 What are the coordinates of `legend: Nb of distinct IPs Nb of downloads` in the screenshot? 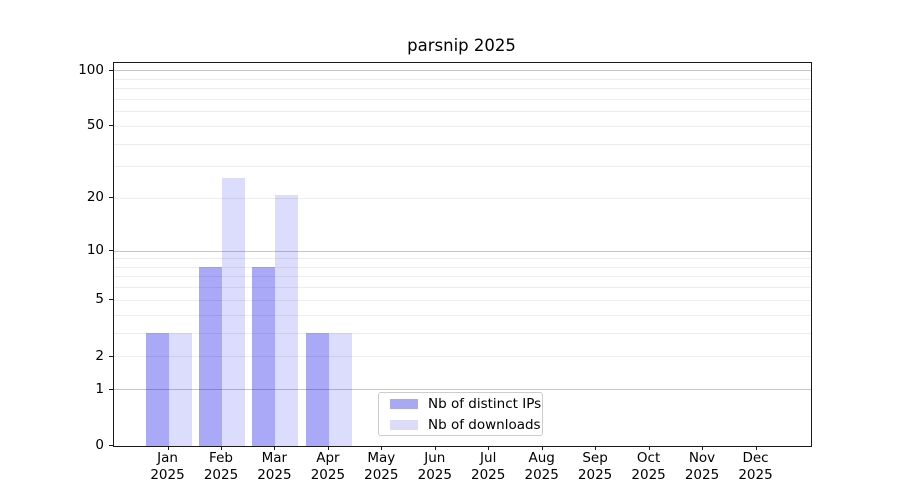 It's located at (460, 414).